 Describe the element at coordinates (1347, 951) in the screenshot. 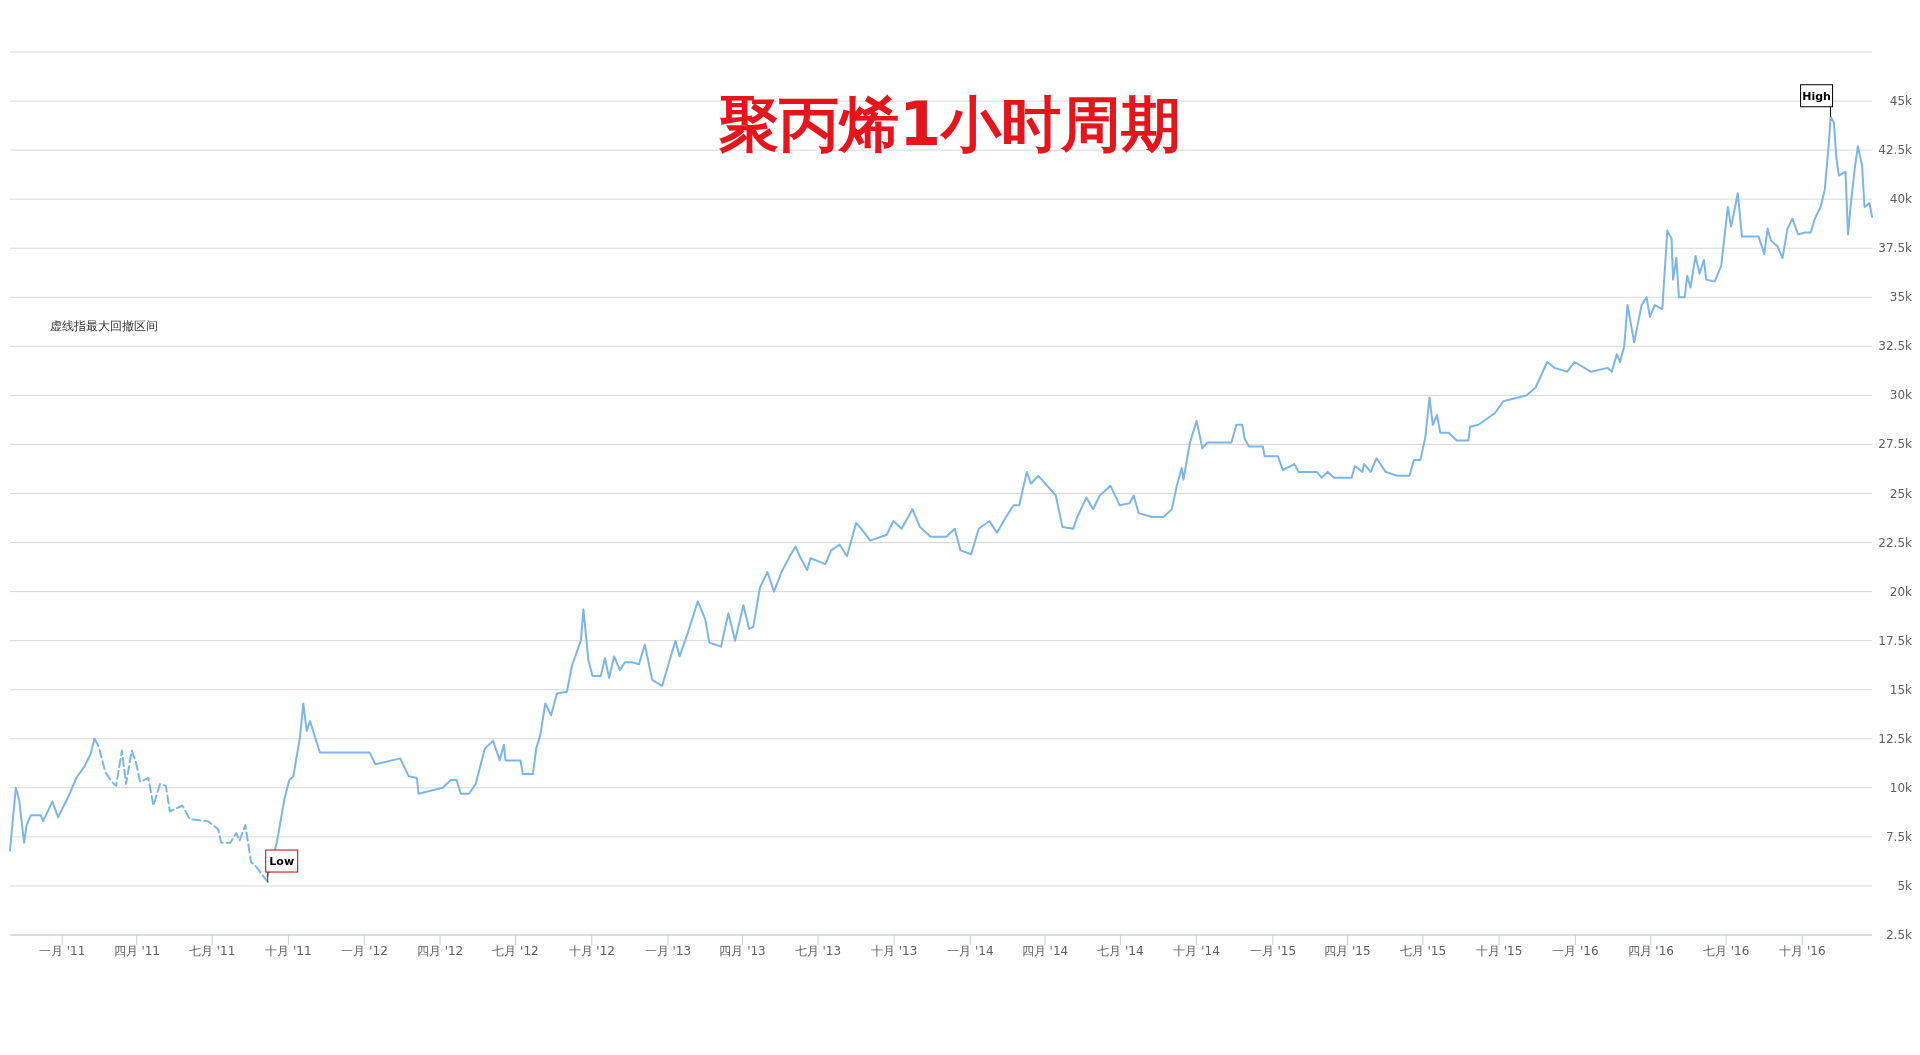

I see `x-tick-label: 四月 '15` at that location.